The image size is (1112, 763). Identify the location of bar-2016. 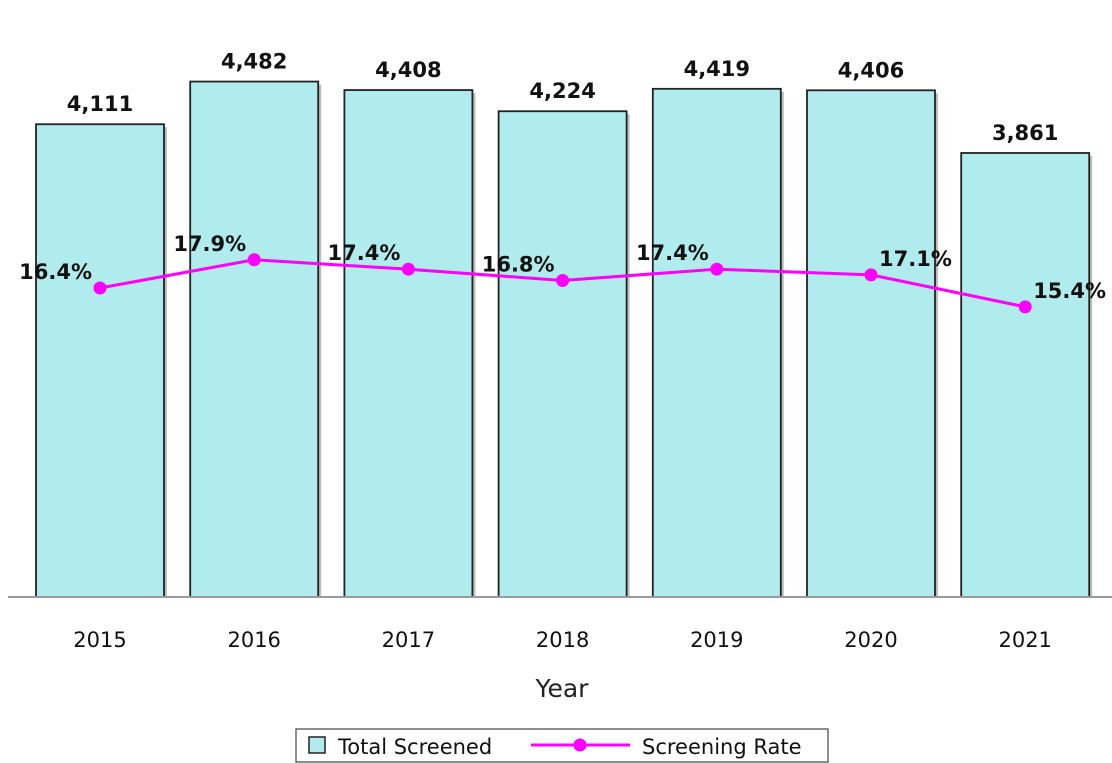
(254, 339).